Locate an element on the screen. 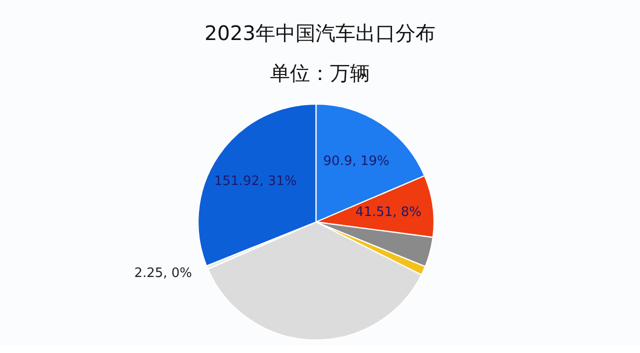 Image resolution: width=640 pixels, height=353 pixels. data-label: 41.51, 8% is located at coordinates (388, 212).